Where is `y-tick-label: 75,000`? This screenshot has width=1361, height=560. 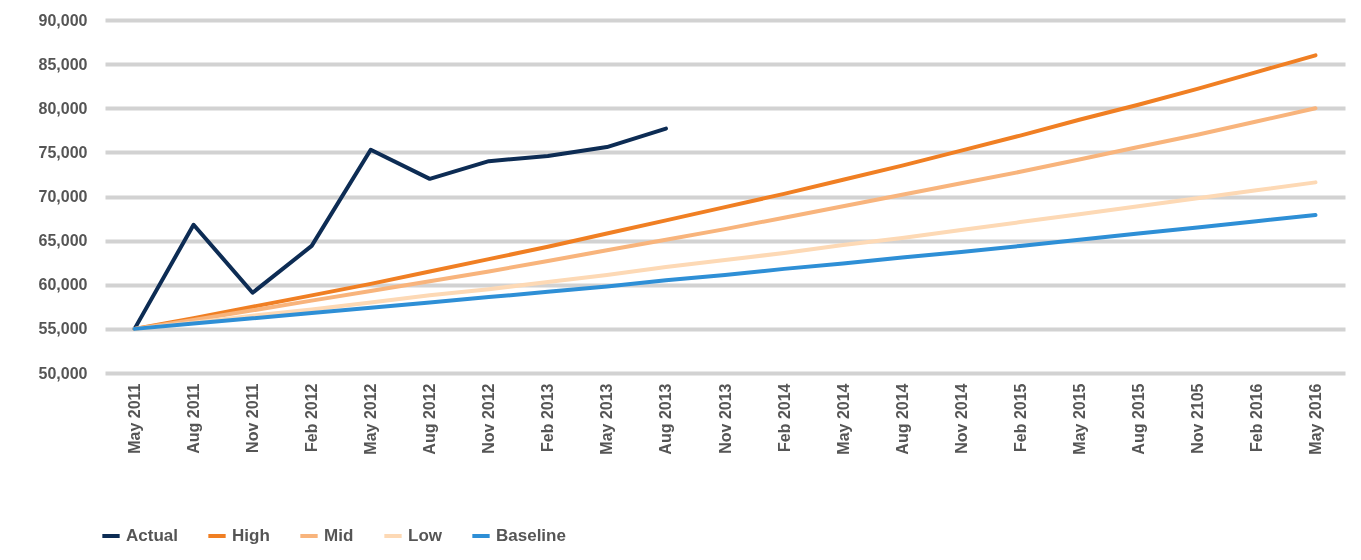
y-tick-label: 75,000 is located at coordinates (63, 152).